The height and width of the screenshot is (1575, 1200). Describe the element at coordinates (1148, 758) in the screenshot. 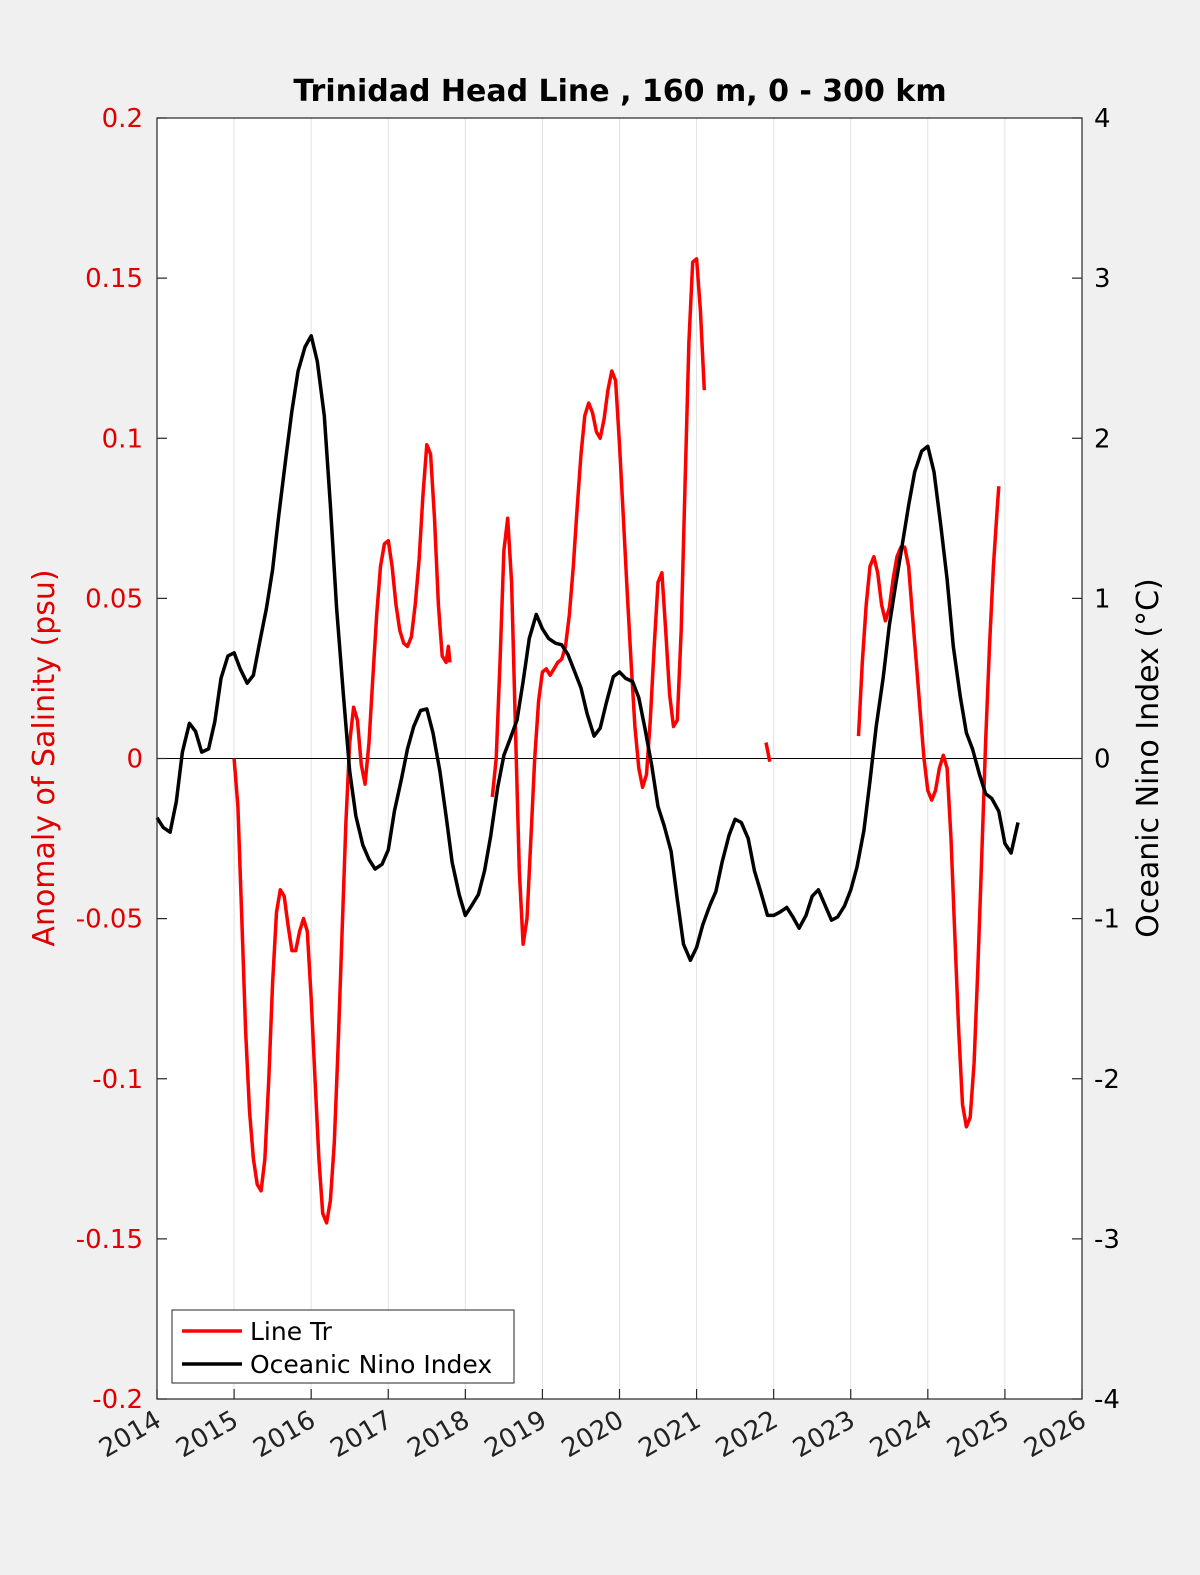

I see `right-axis-label: Oceanic Nino Index (°C)` at that location.